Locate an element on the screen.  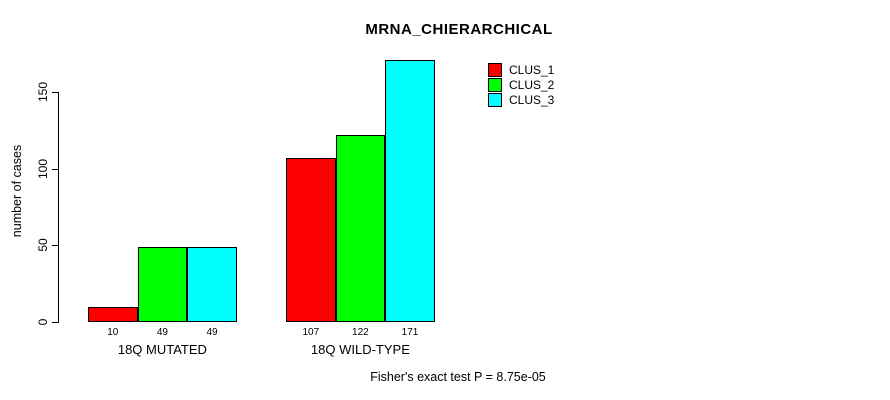
y-axis-tick-label: 100 is located at coordinates (43, 168).